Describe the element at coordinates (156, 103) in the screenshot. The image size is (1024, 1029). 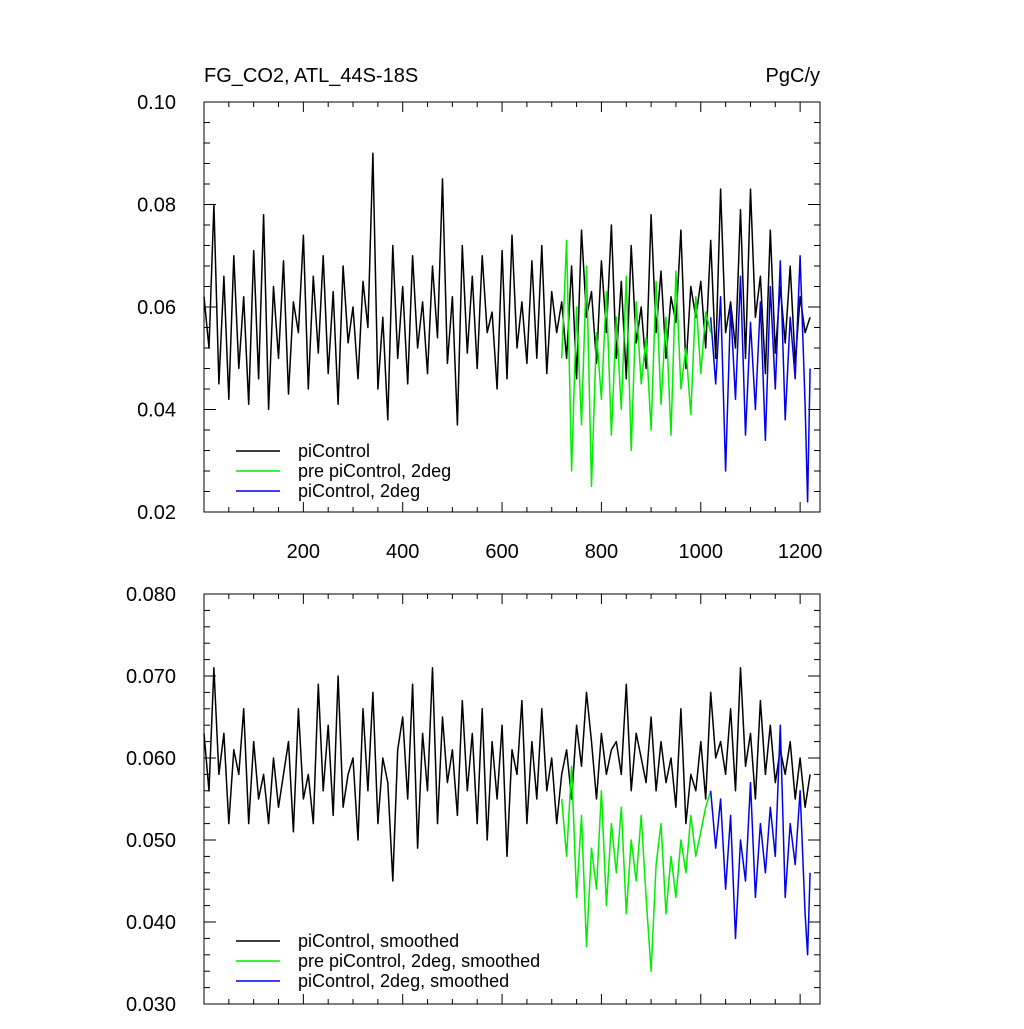
I see `y-tick-label: 0.10` at that location.